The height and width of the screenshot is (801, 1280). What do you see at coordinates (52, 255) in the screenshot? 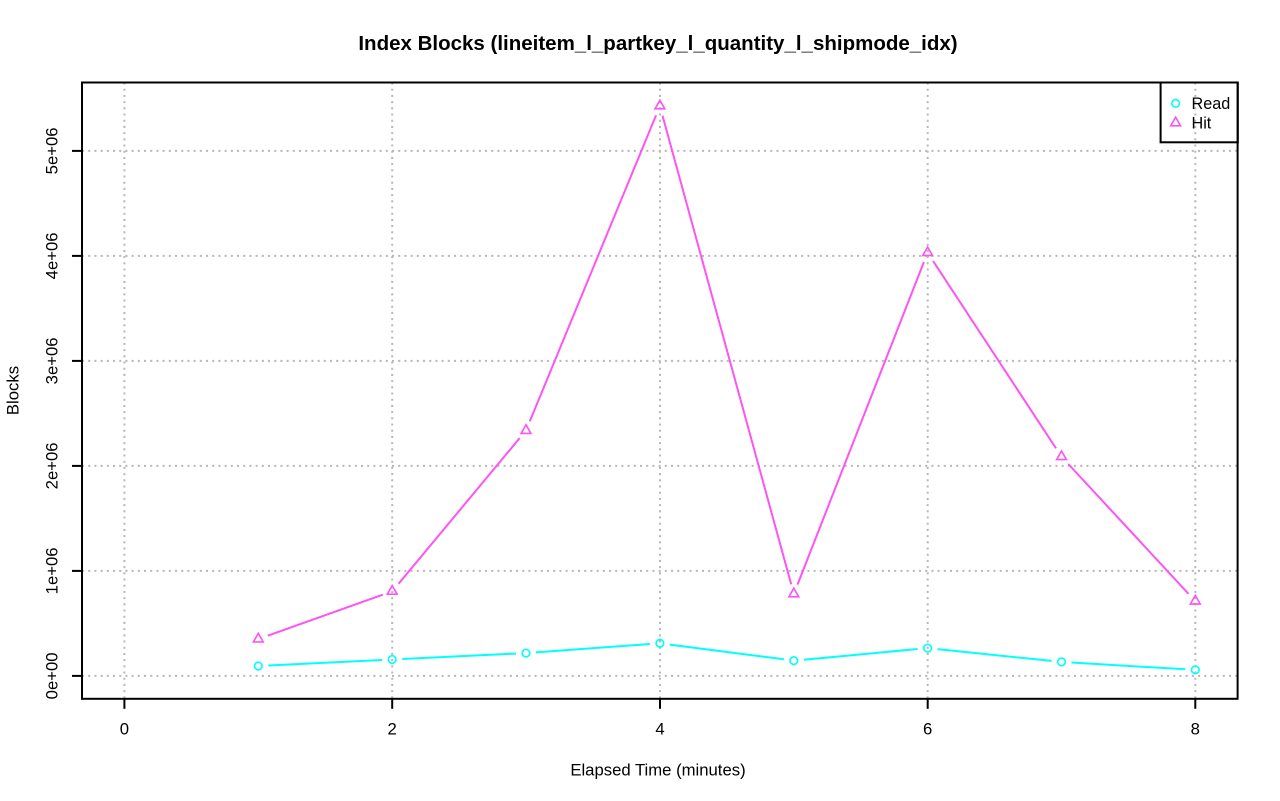
I see `svg-text: 4e+06` at bounding box center [52, 255].